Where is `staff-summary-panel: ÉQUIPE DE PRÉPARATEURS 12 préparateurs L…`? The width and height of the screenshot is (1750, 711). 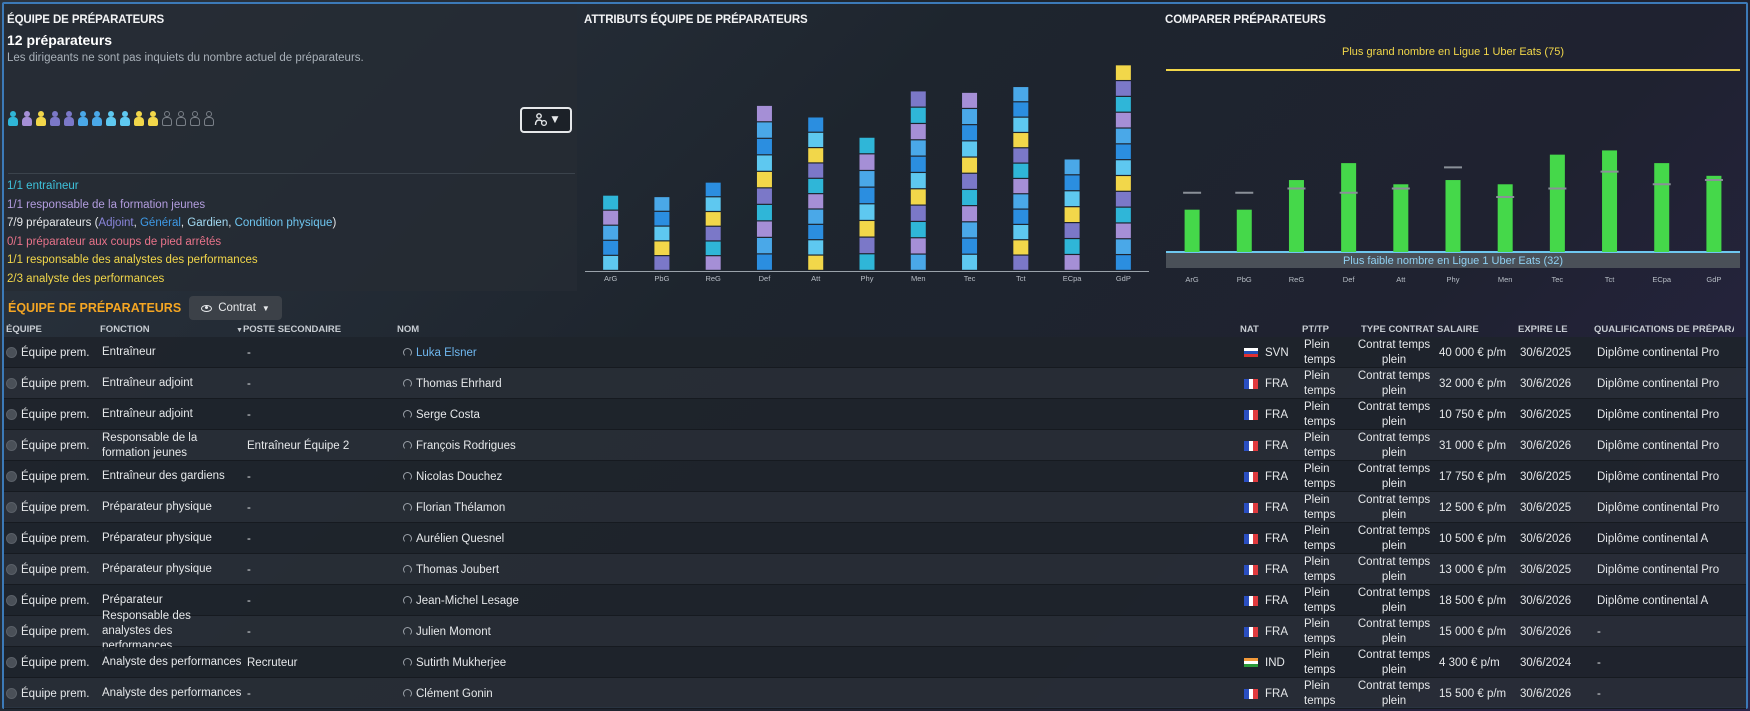 staff-summary-panel: ÉQUIPE DE PRÉPARATEURS 12 préparateurs L… is located at coordinates (290, 147).